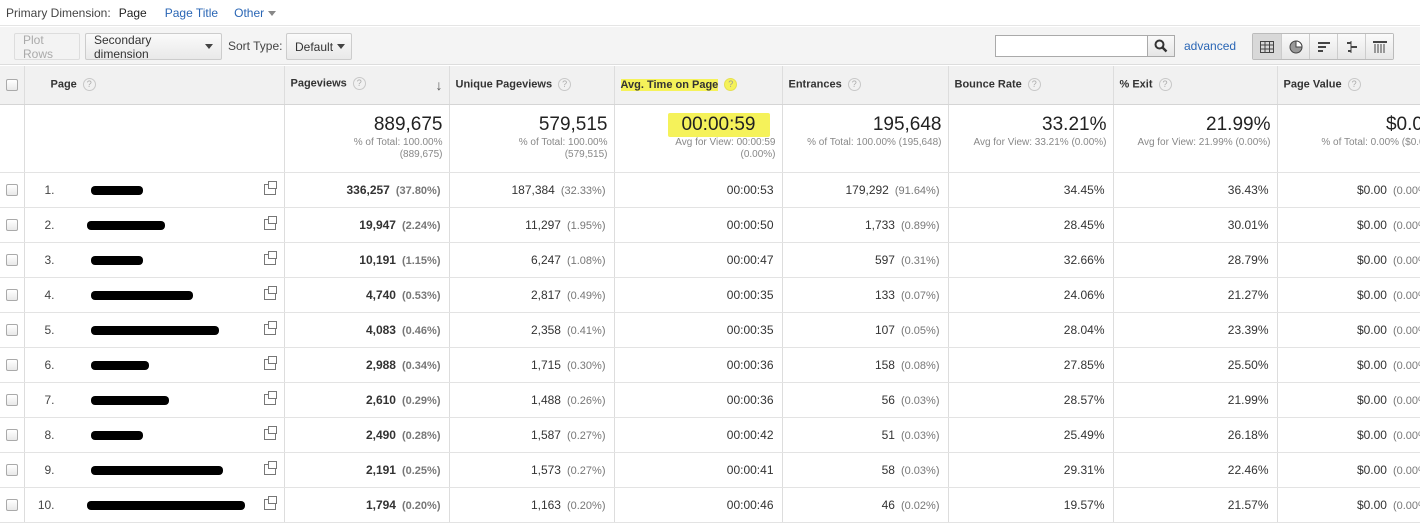 The width and height of the screenshot is (1420, 523). I want to click on page-cell: 2., so click(154, 225).